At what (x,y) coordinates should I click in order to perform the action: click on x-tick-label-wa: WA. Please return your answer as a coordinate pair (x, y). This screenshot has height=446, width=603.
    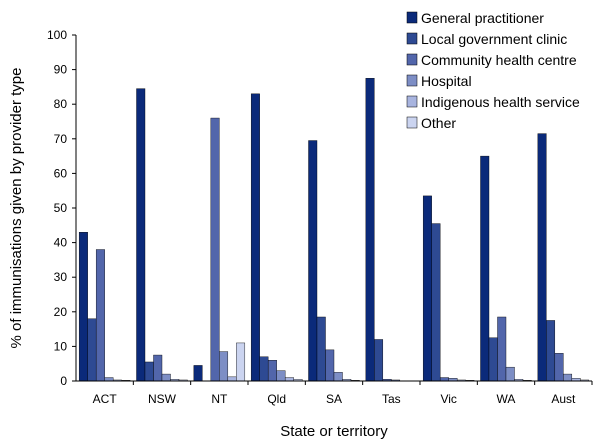
    Looking at the image, I should click on (506, 399).